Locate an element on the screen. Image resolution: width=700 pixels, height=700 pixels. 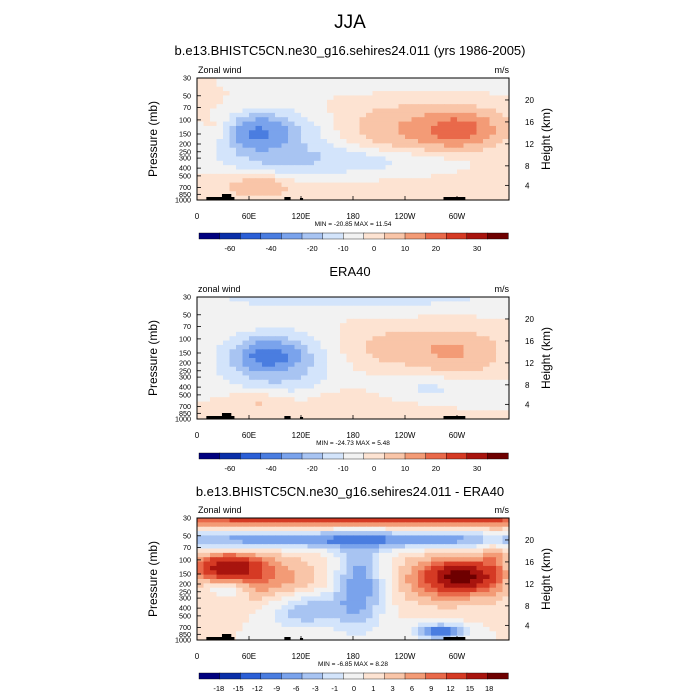
topography-mask is located at coordinates (220, 198).